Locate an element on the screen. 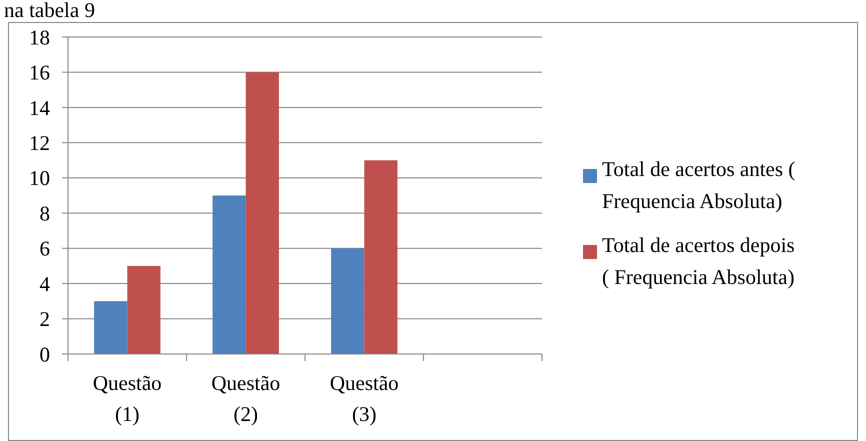 The height and width of the screenshot is (441, 866). y-tick-label: 2 is located at coordinates (45, 319).